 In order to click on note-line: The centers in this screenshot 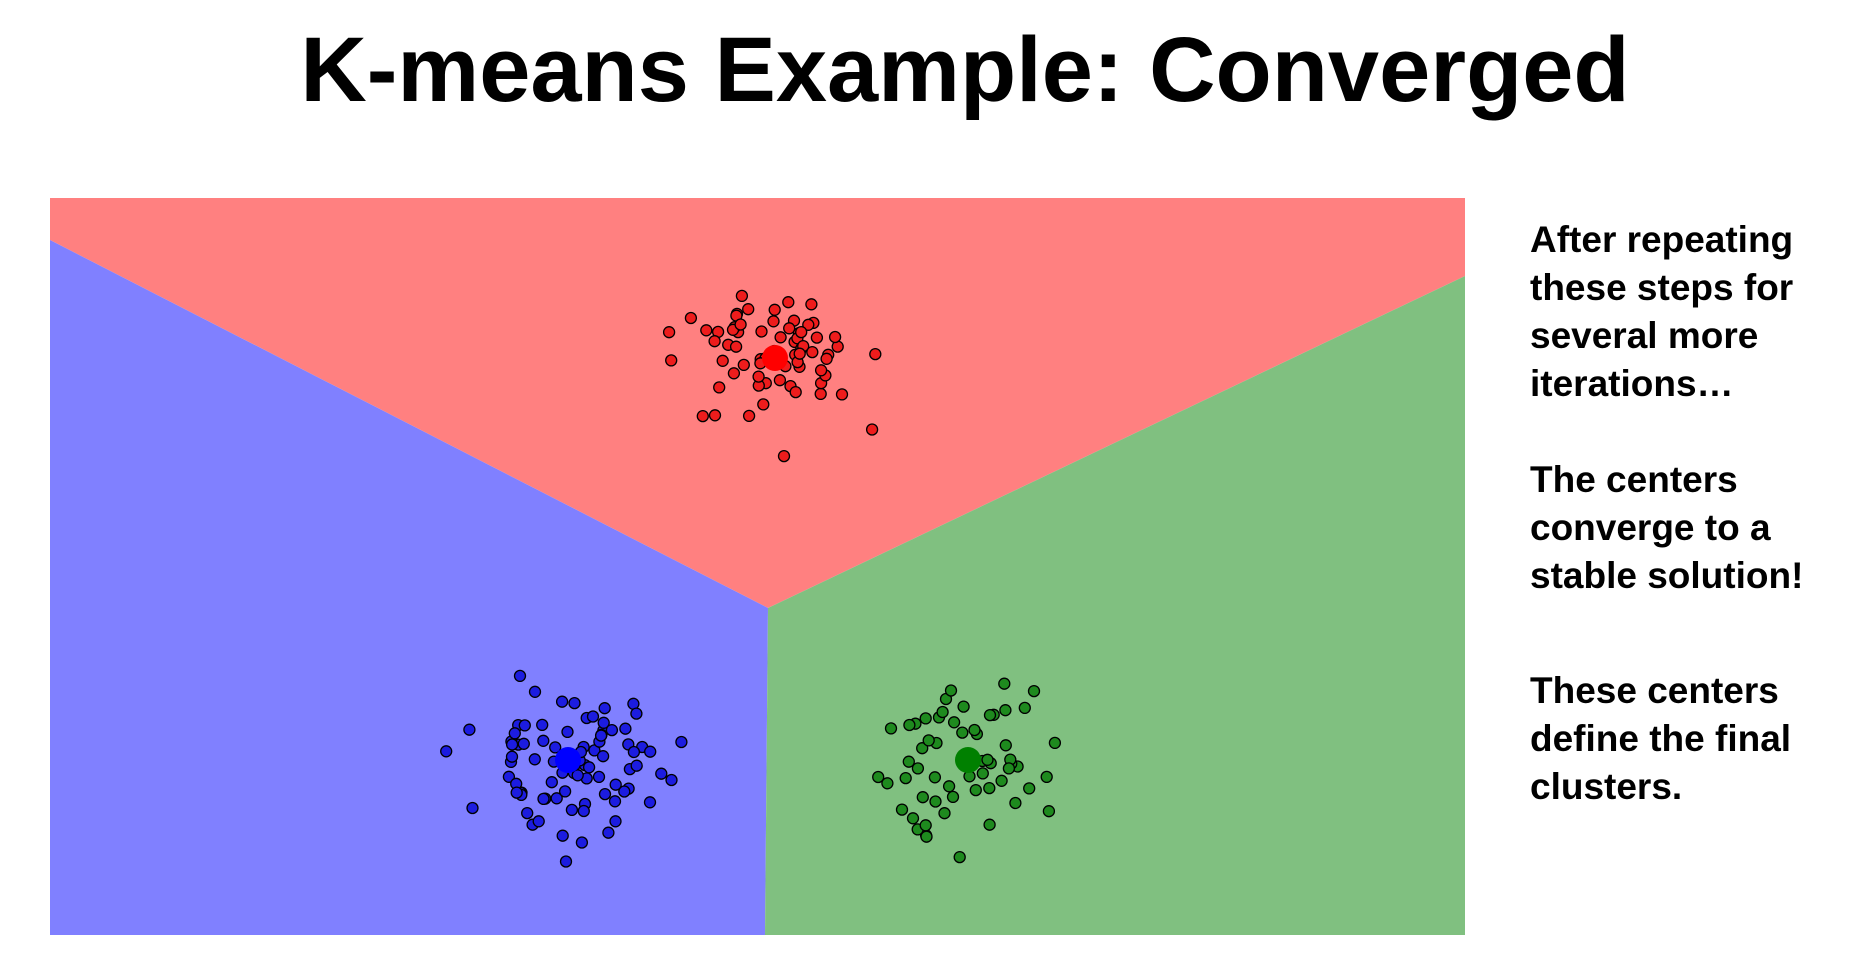, I will do `click(1634, 479)`.